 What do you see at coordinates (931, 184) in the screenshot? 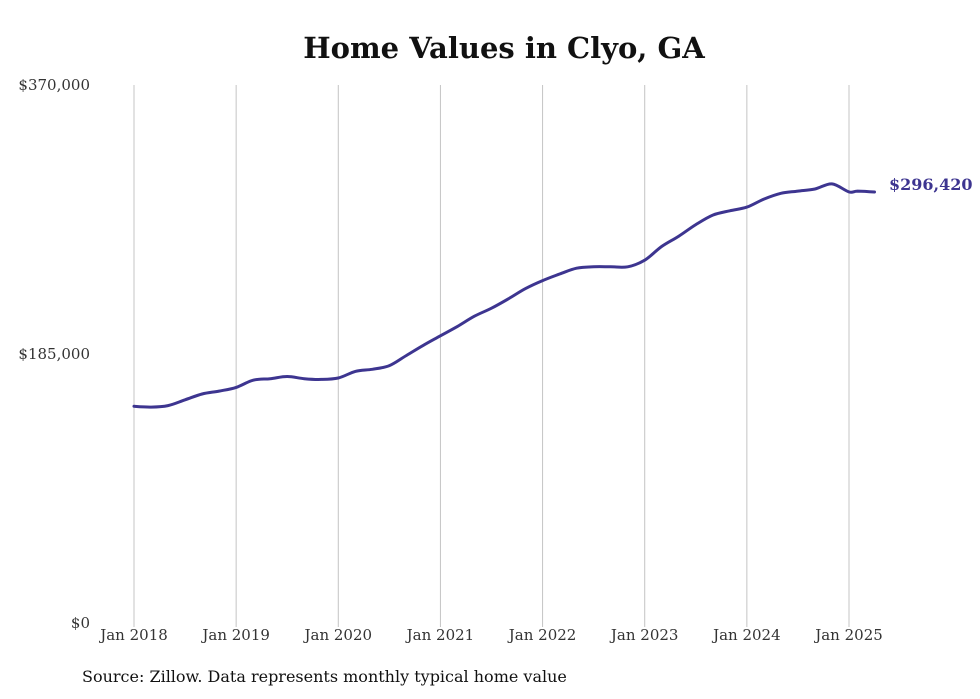
I see `end-value-label: $296,420` at bounding box center [931, 184].